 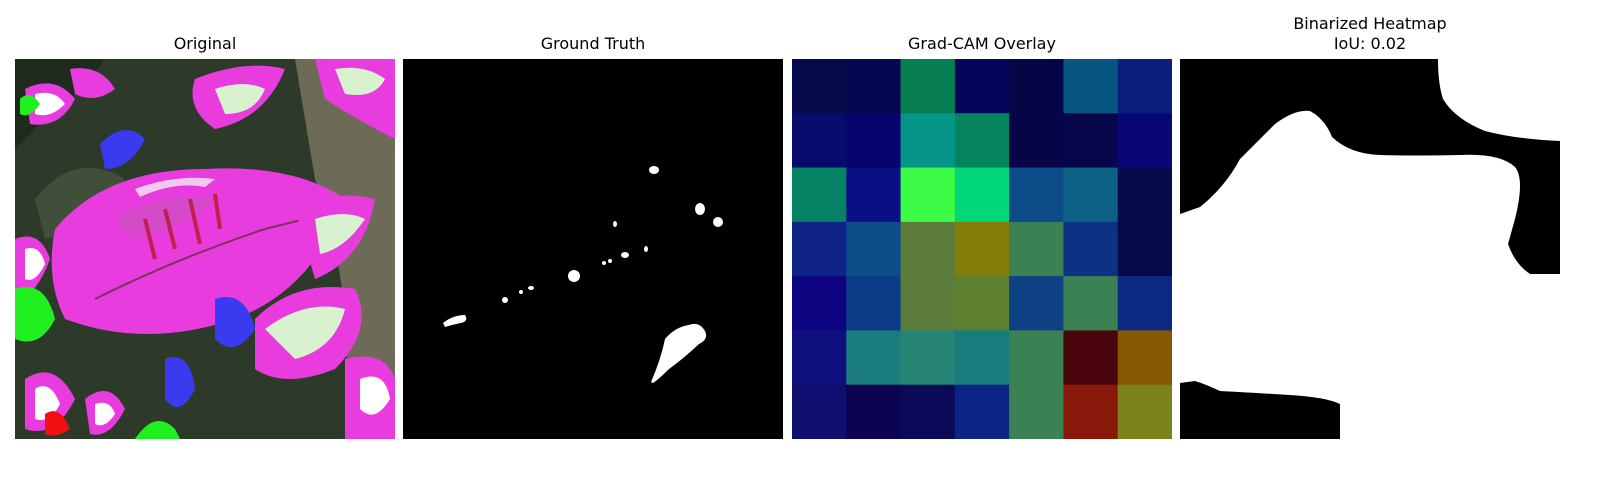 What do you see at coordinates (1370, 23) in the screenshot?
I see `panel-title-binarized-heatmap: Binarized Heatmap` at bounding box center [1370, 23].